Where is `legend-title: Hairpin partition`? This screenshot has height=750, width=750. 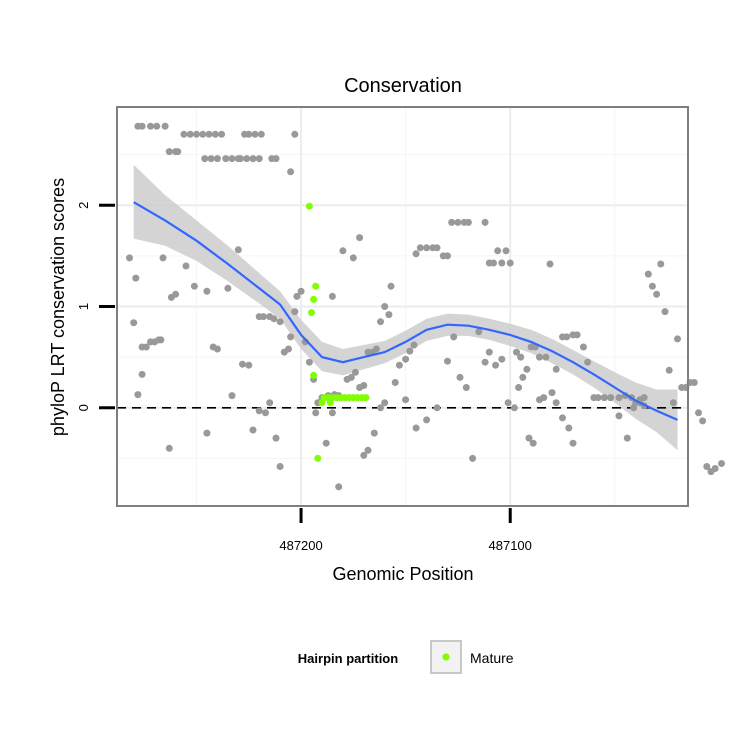 legend-title: Hairpin partition is located at coordinates (348, 658).